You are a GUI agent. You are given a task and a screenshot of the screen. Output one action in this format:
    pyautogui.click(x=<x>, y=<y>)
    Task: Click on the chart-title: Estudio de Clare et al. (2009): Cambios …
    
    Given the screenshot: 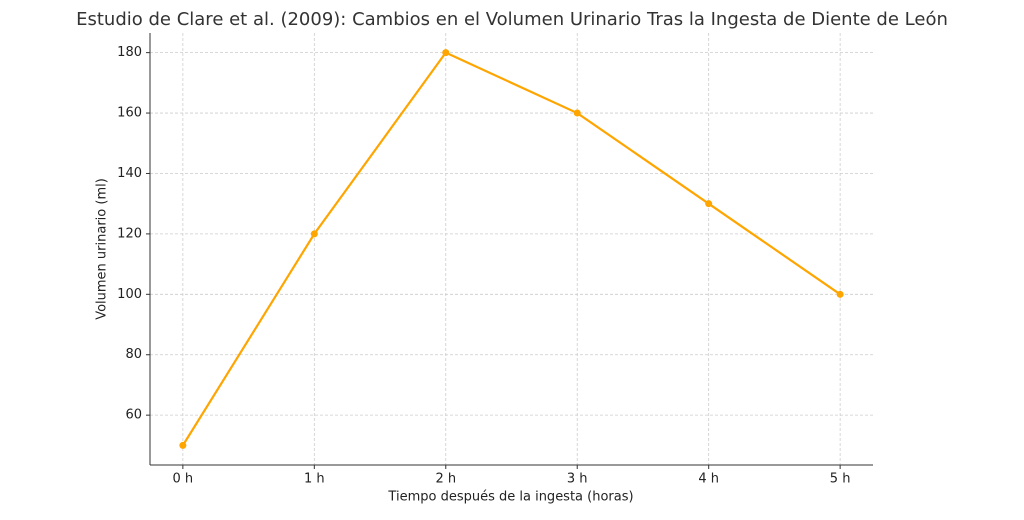 What is the action you would take?
    pyautogui.click(x=512, y=19)
    